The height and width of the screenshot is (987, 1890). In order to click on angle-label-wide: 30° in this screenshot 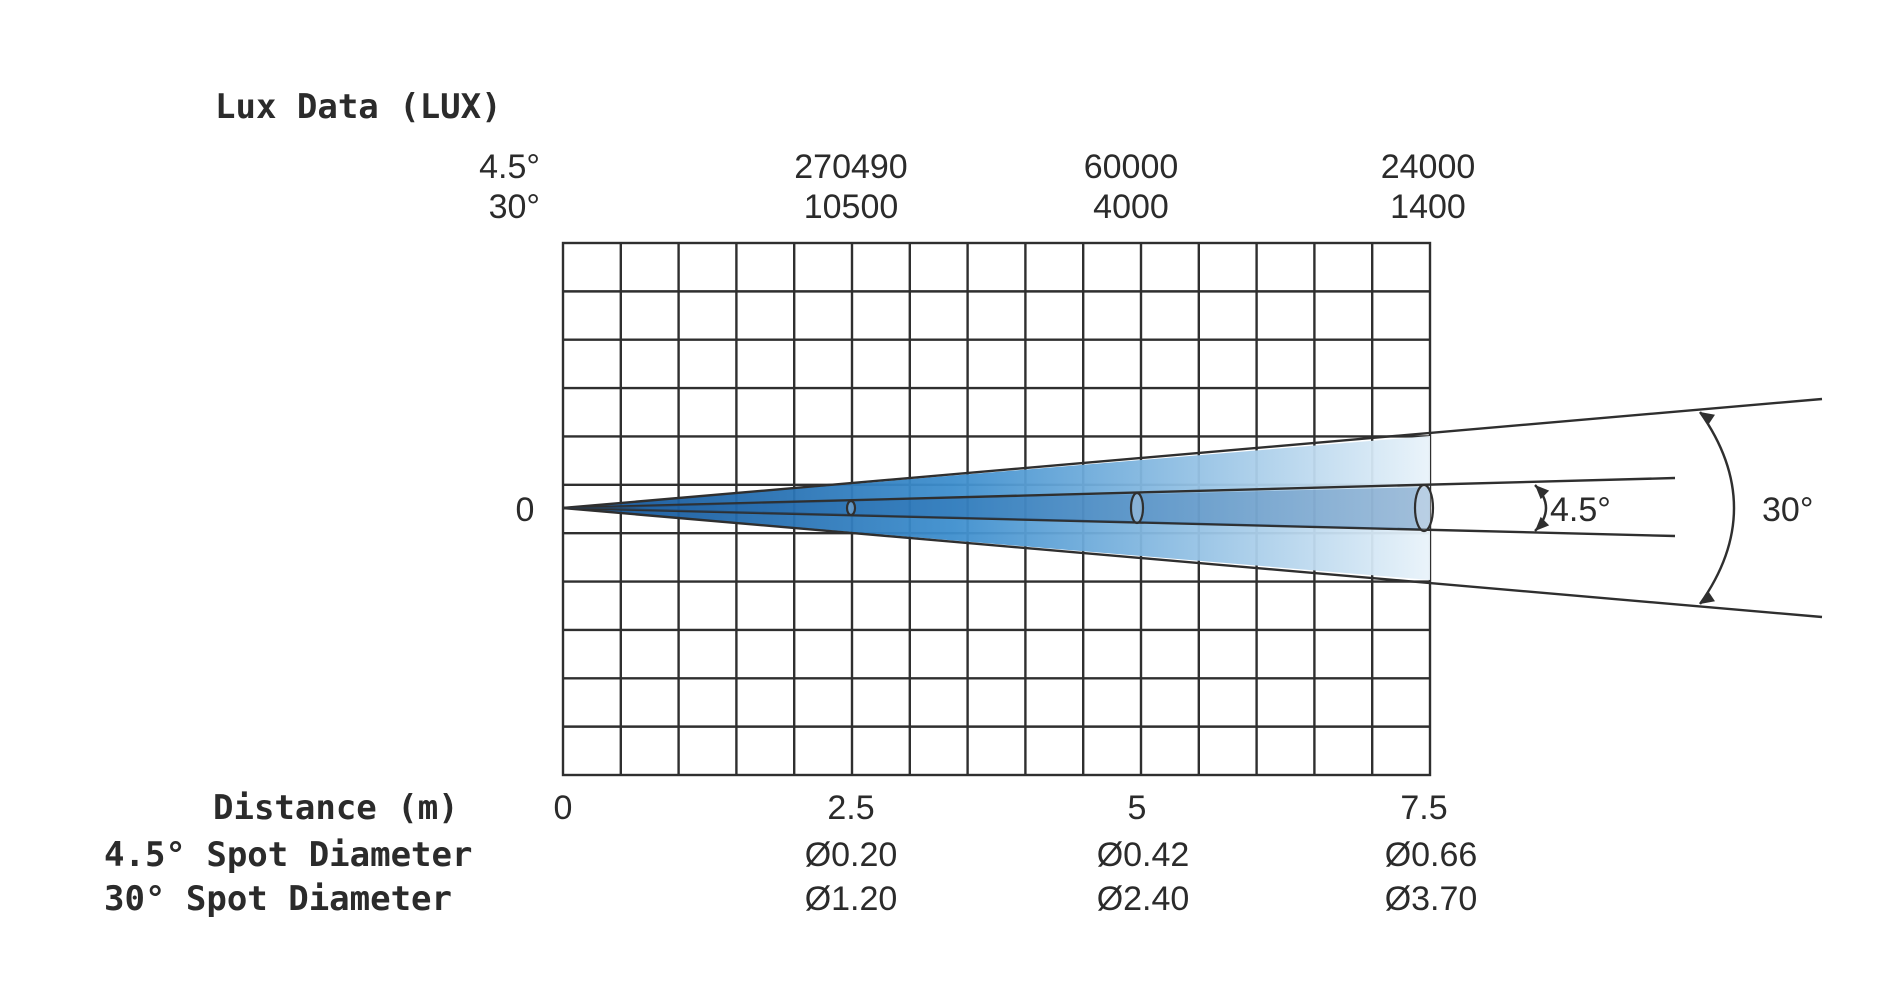, I will do `click(1787, 510)`.